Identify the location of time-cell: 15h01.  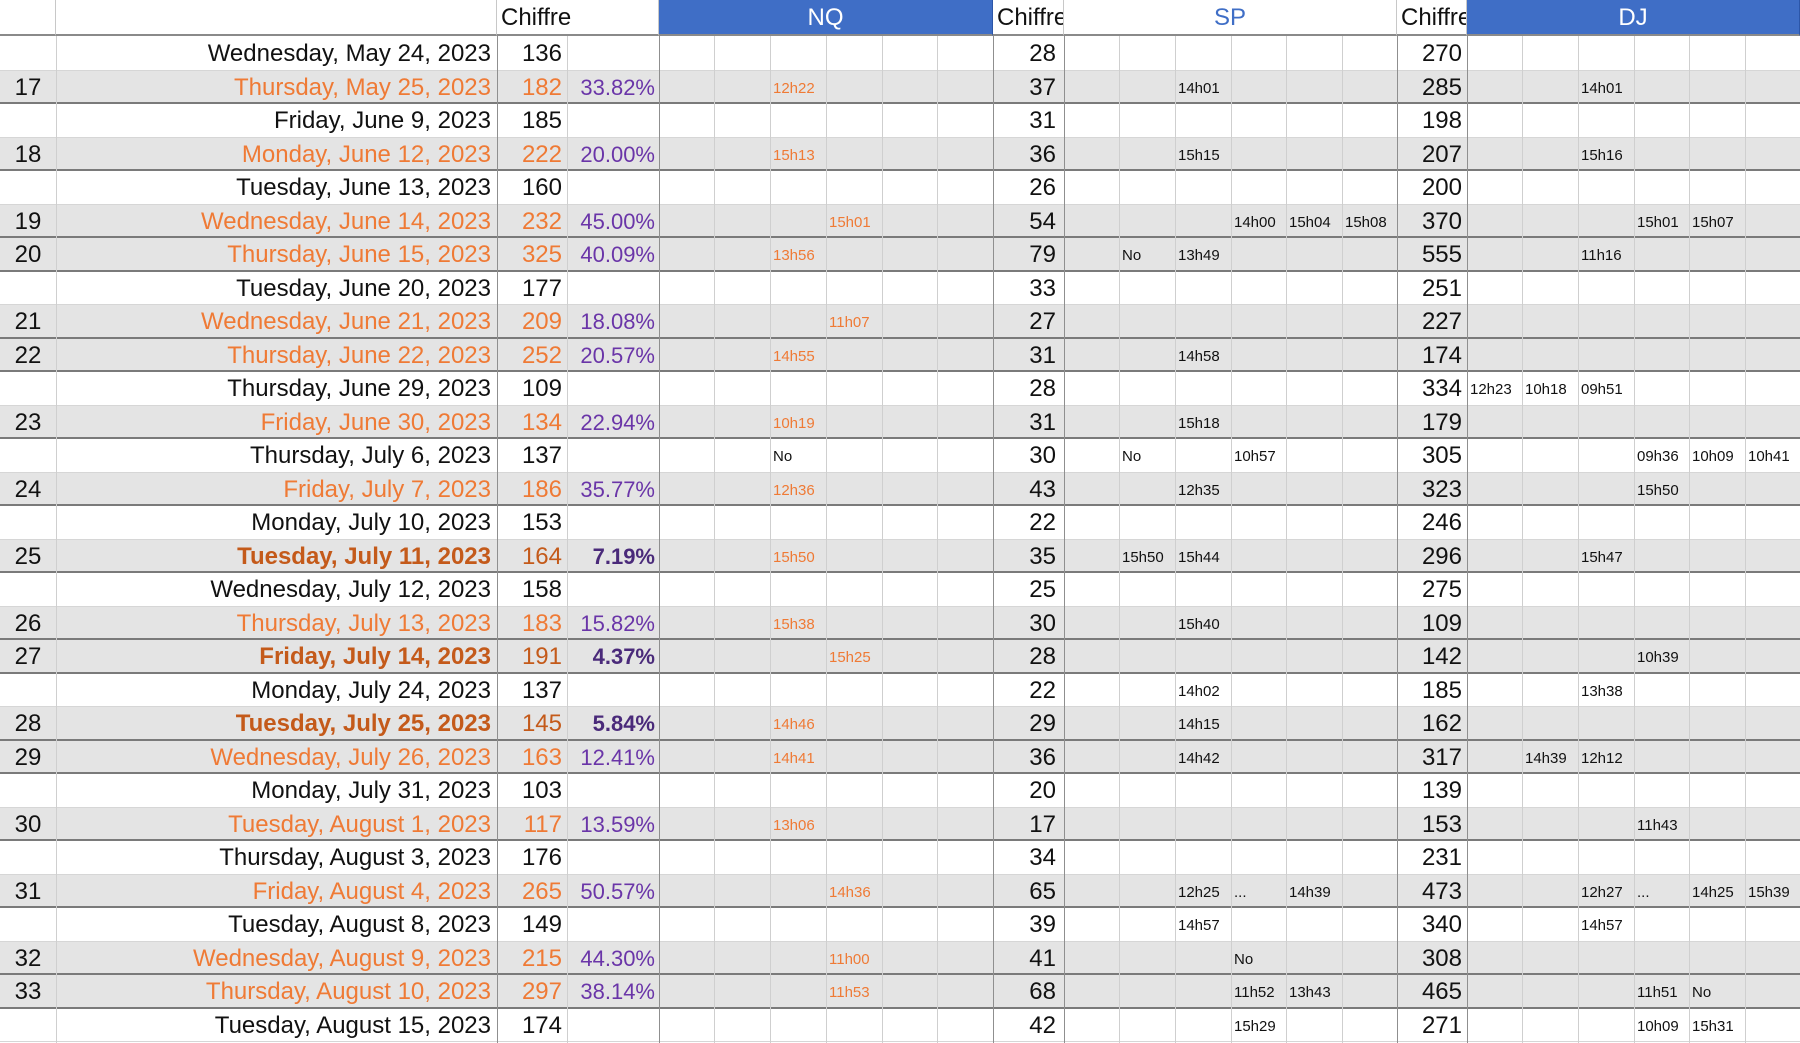
(850, 222).